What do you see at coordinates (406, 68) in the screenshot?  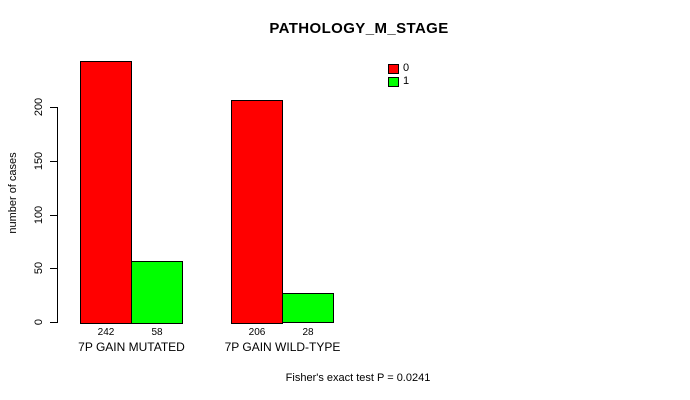 I see `legend-label: 0` at bounding box center [406, 68].